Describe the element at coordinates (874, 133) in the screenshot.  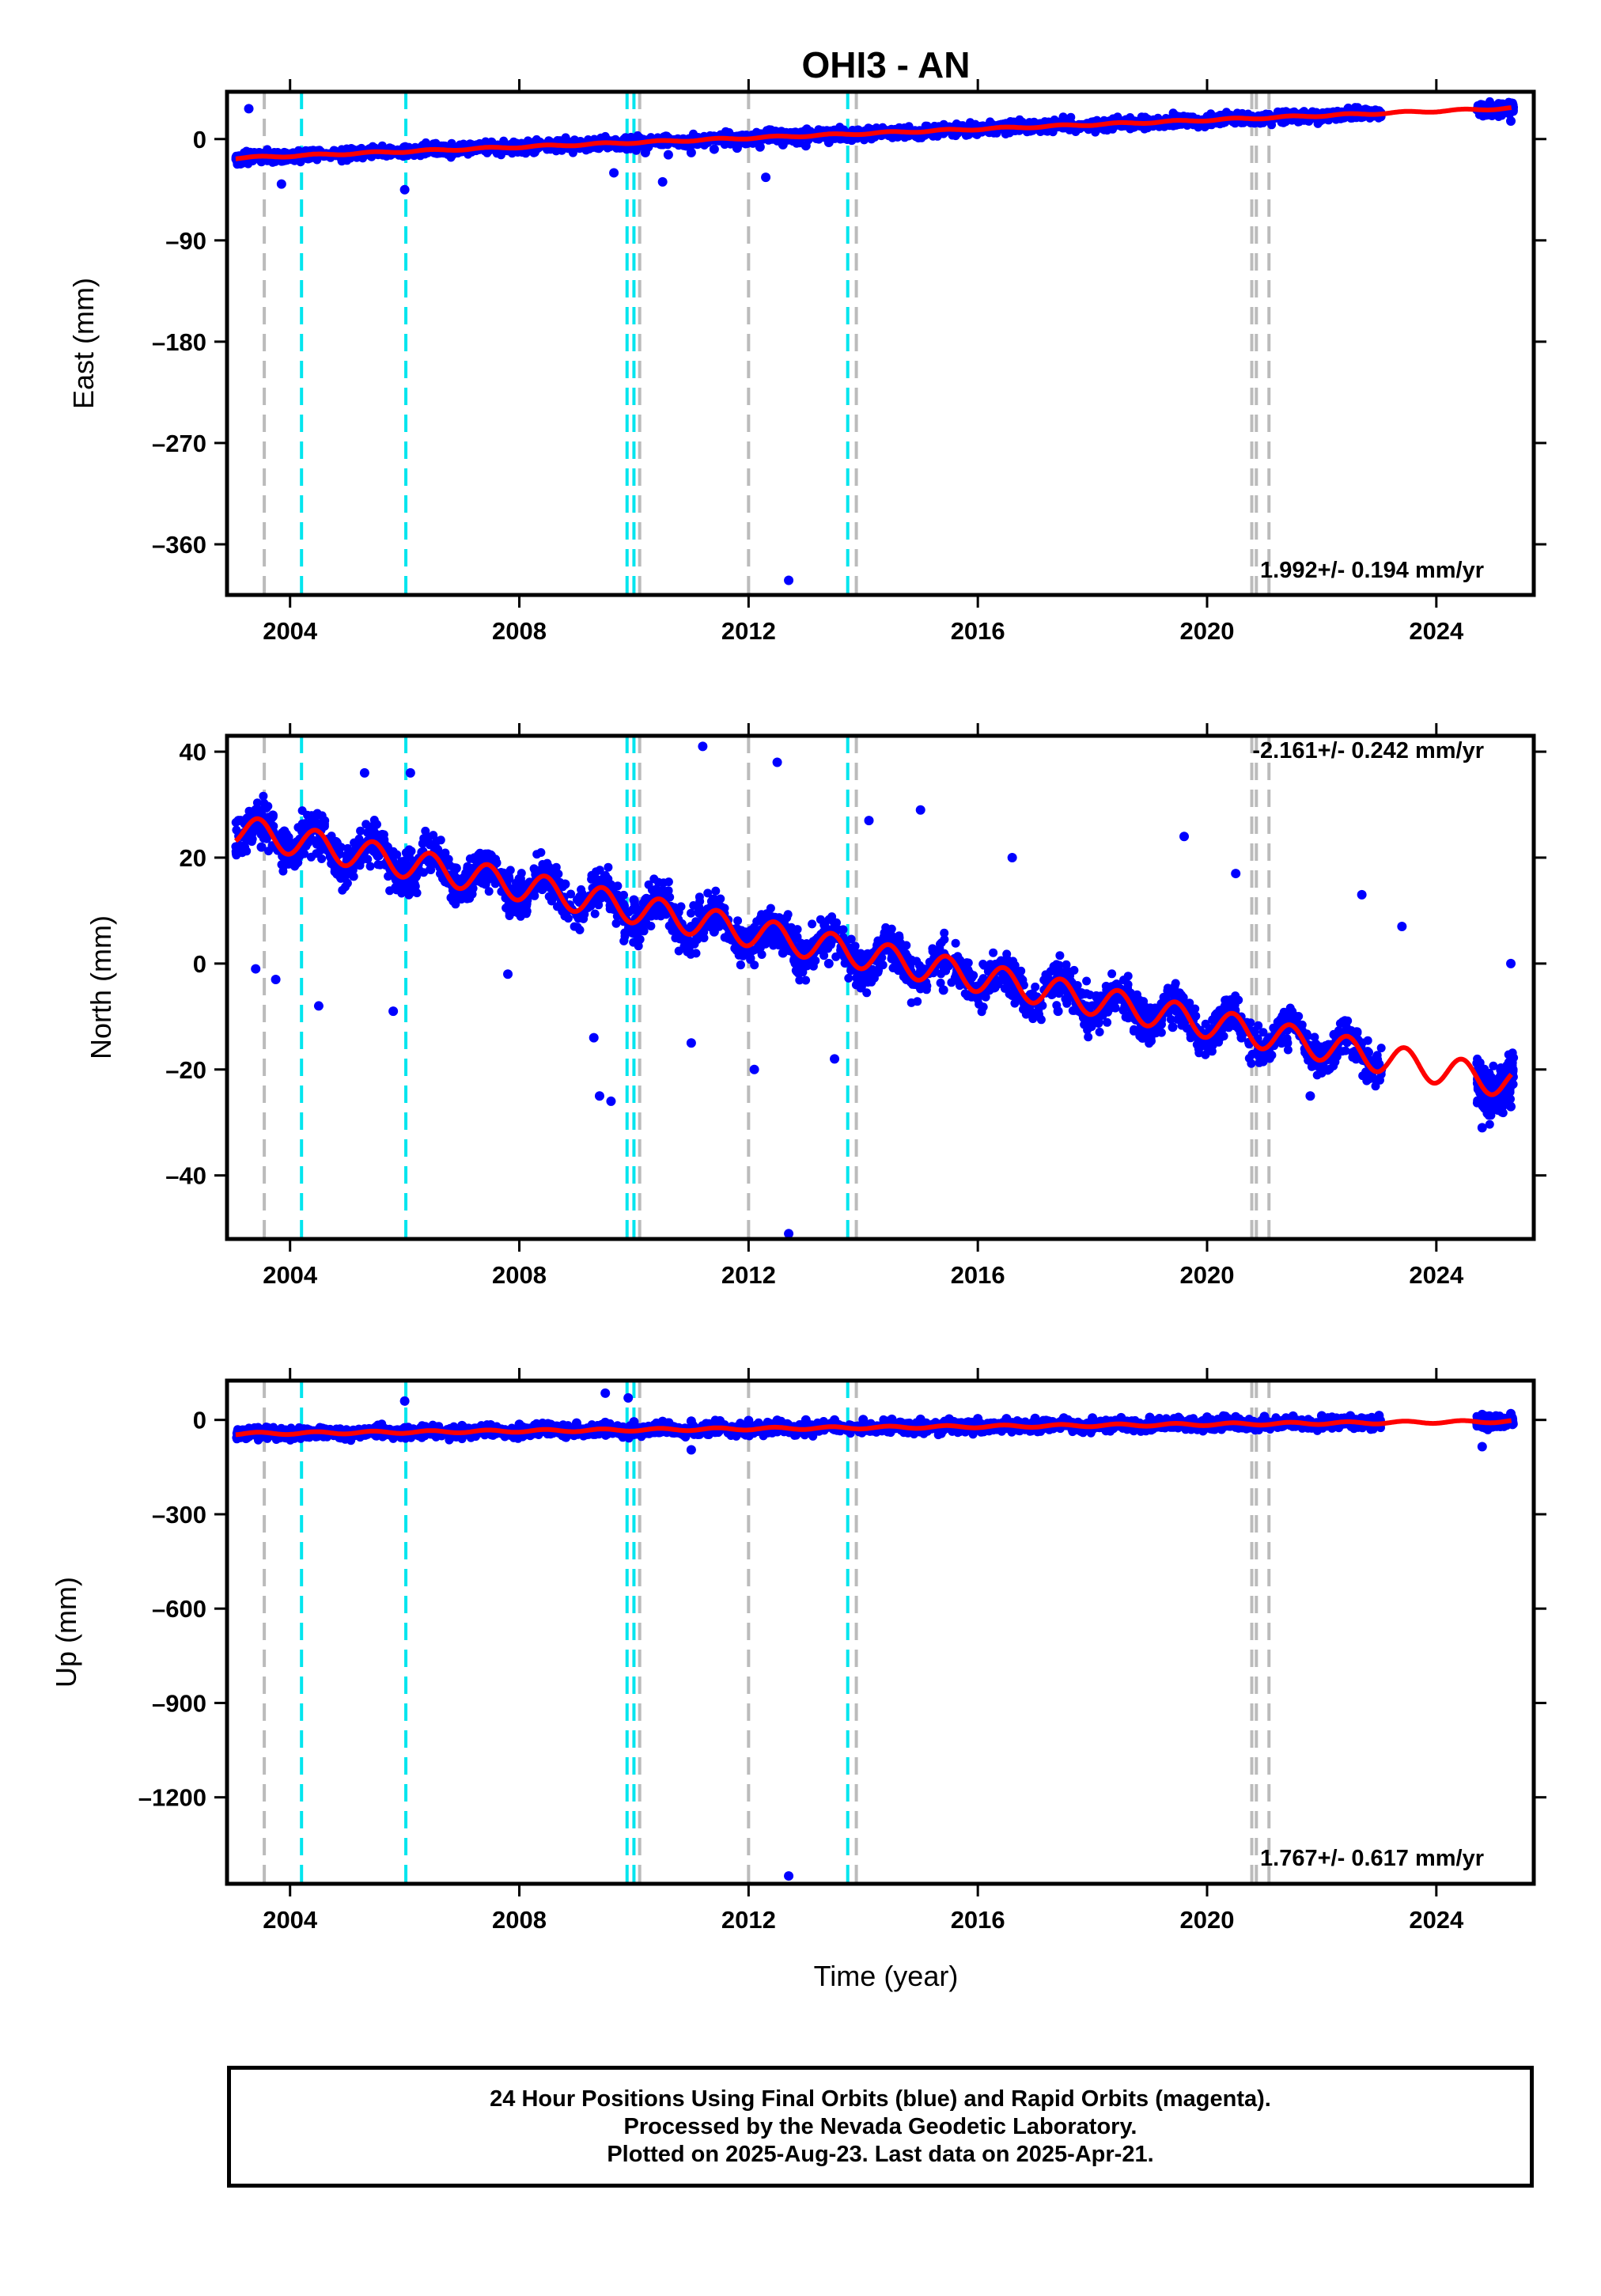
I see `model-fit-line` at that location.